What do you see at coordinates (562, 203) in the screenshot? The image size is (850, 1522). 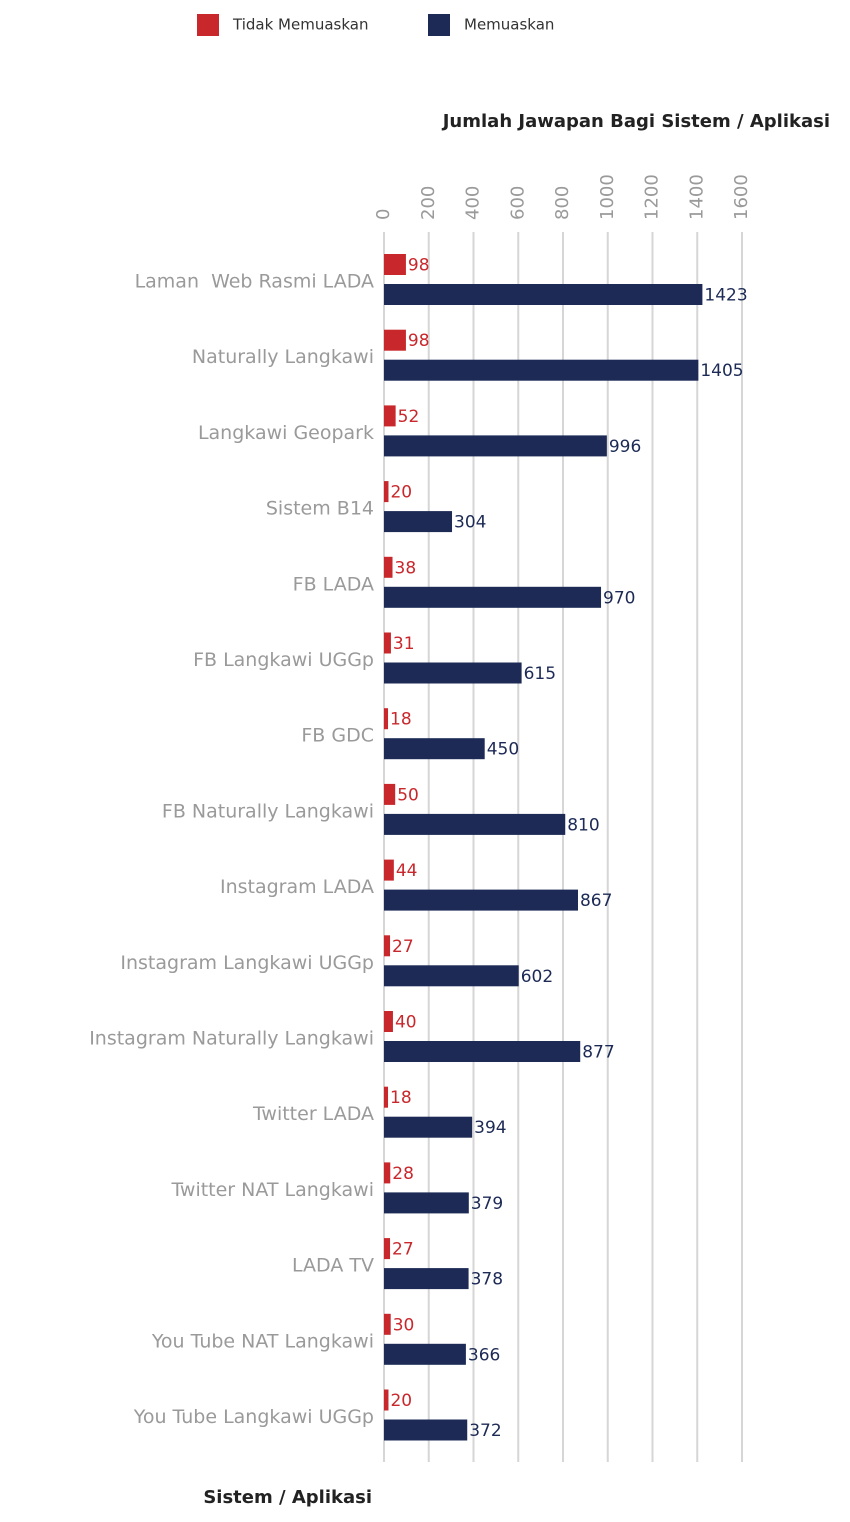 I see `x-tick-label: 800` at bounding box center [562, 203].